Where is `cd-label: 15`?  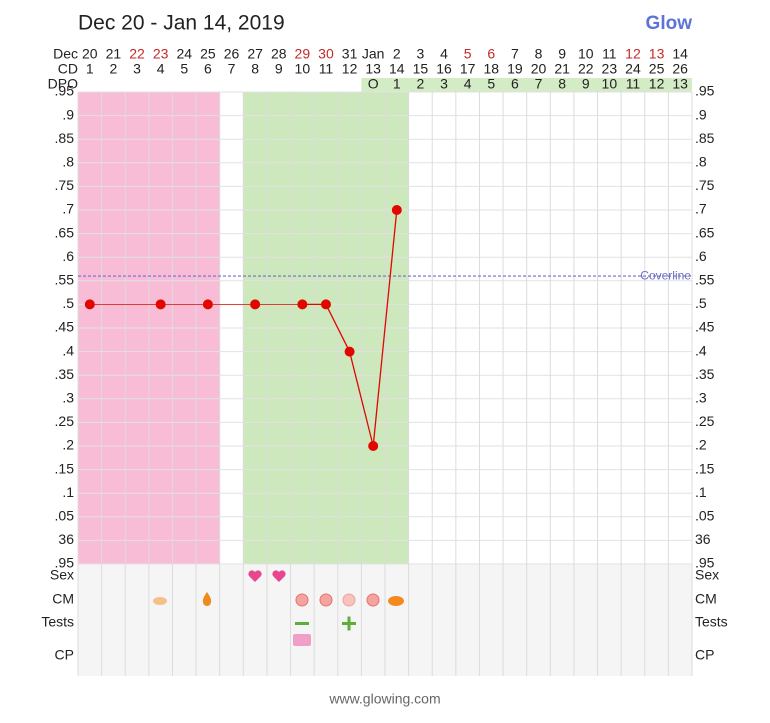
cd-label: 15 is located at coordinates (421, 69).